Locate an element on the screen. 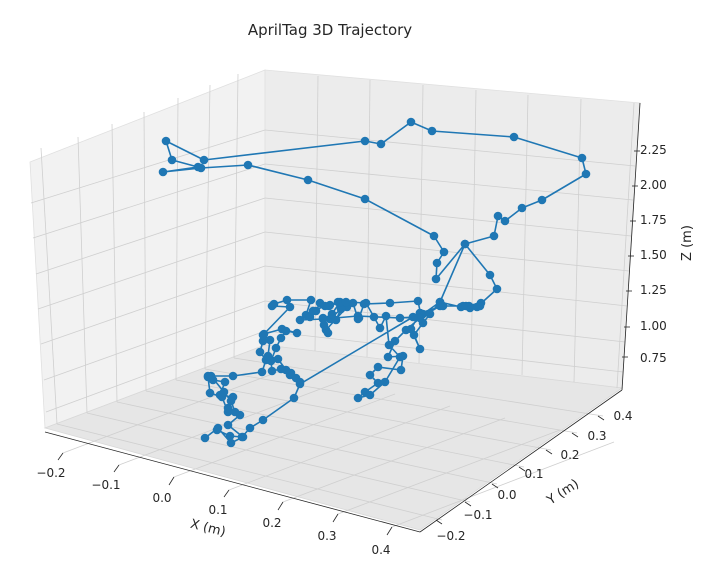 The height and width of the screenshot is (565, 702). x-tick-label: 0.2 is located at coordinates (271, 523).